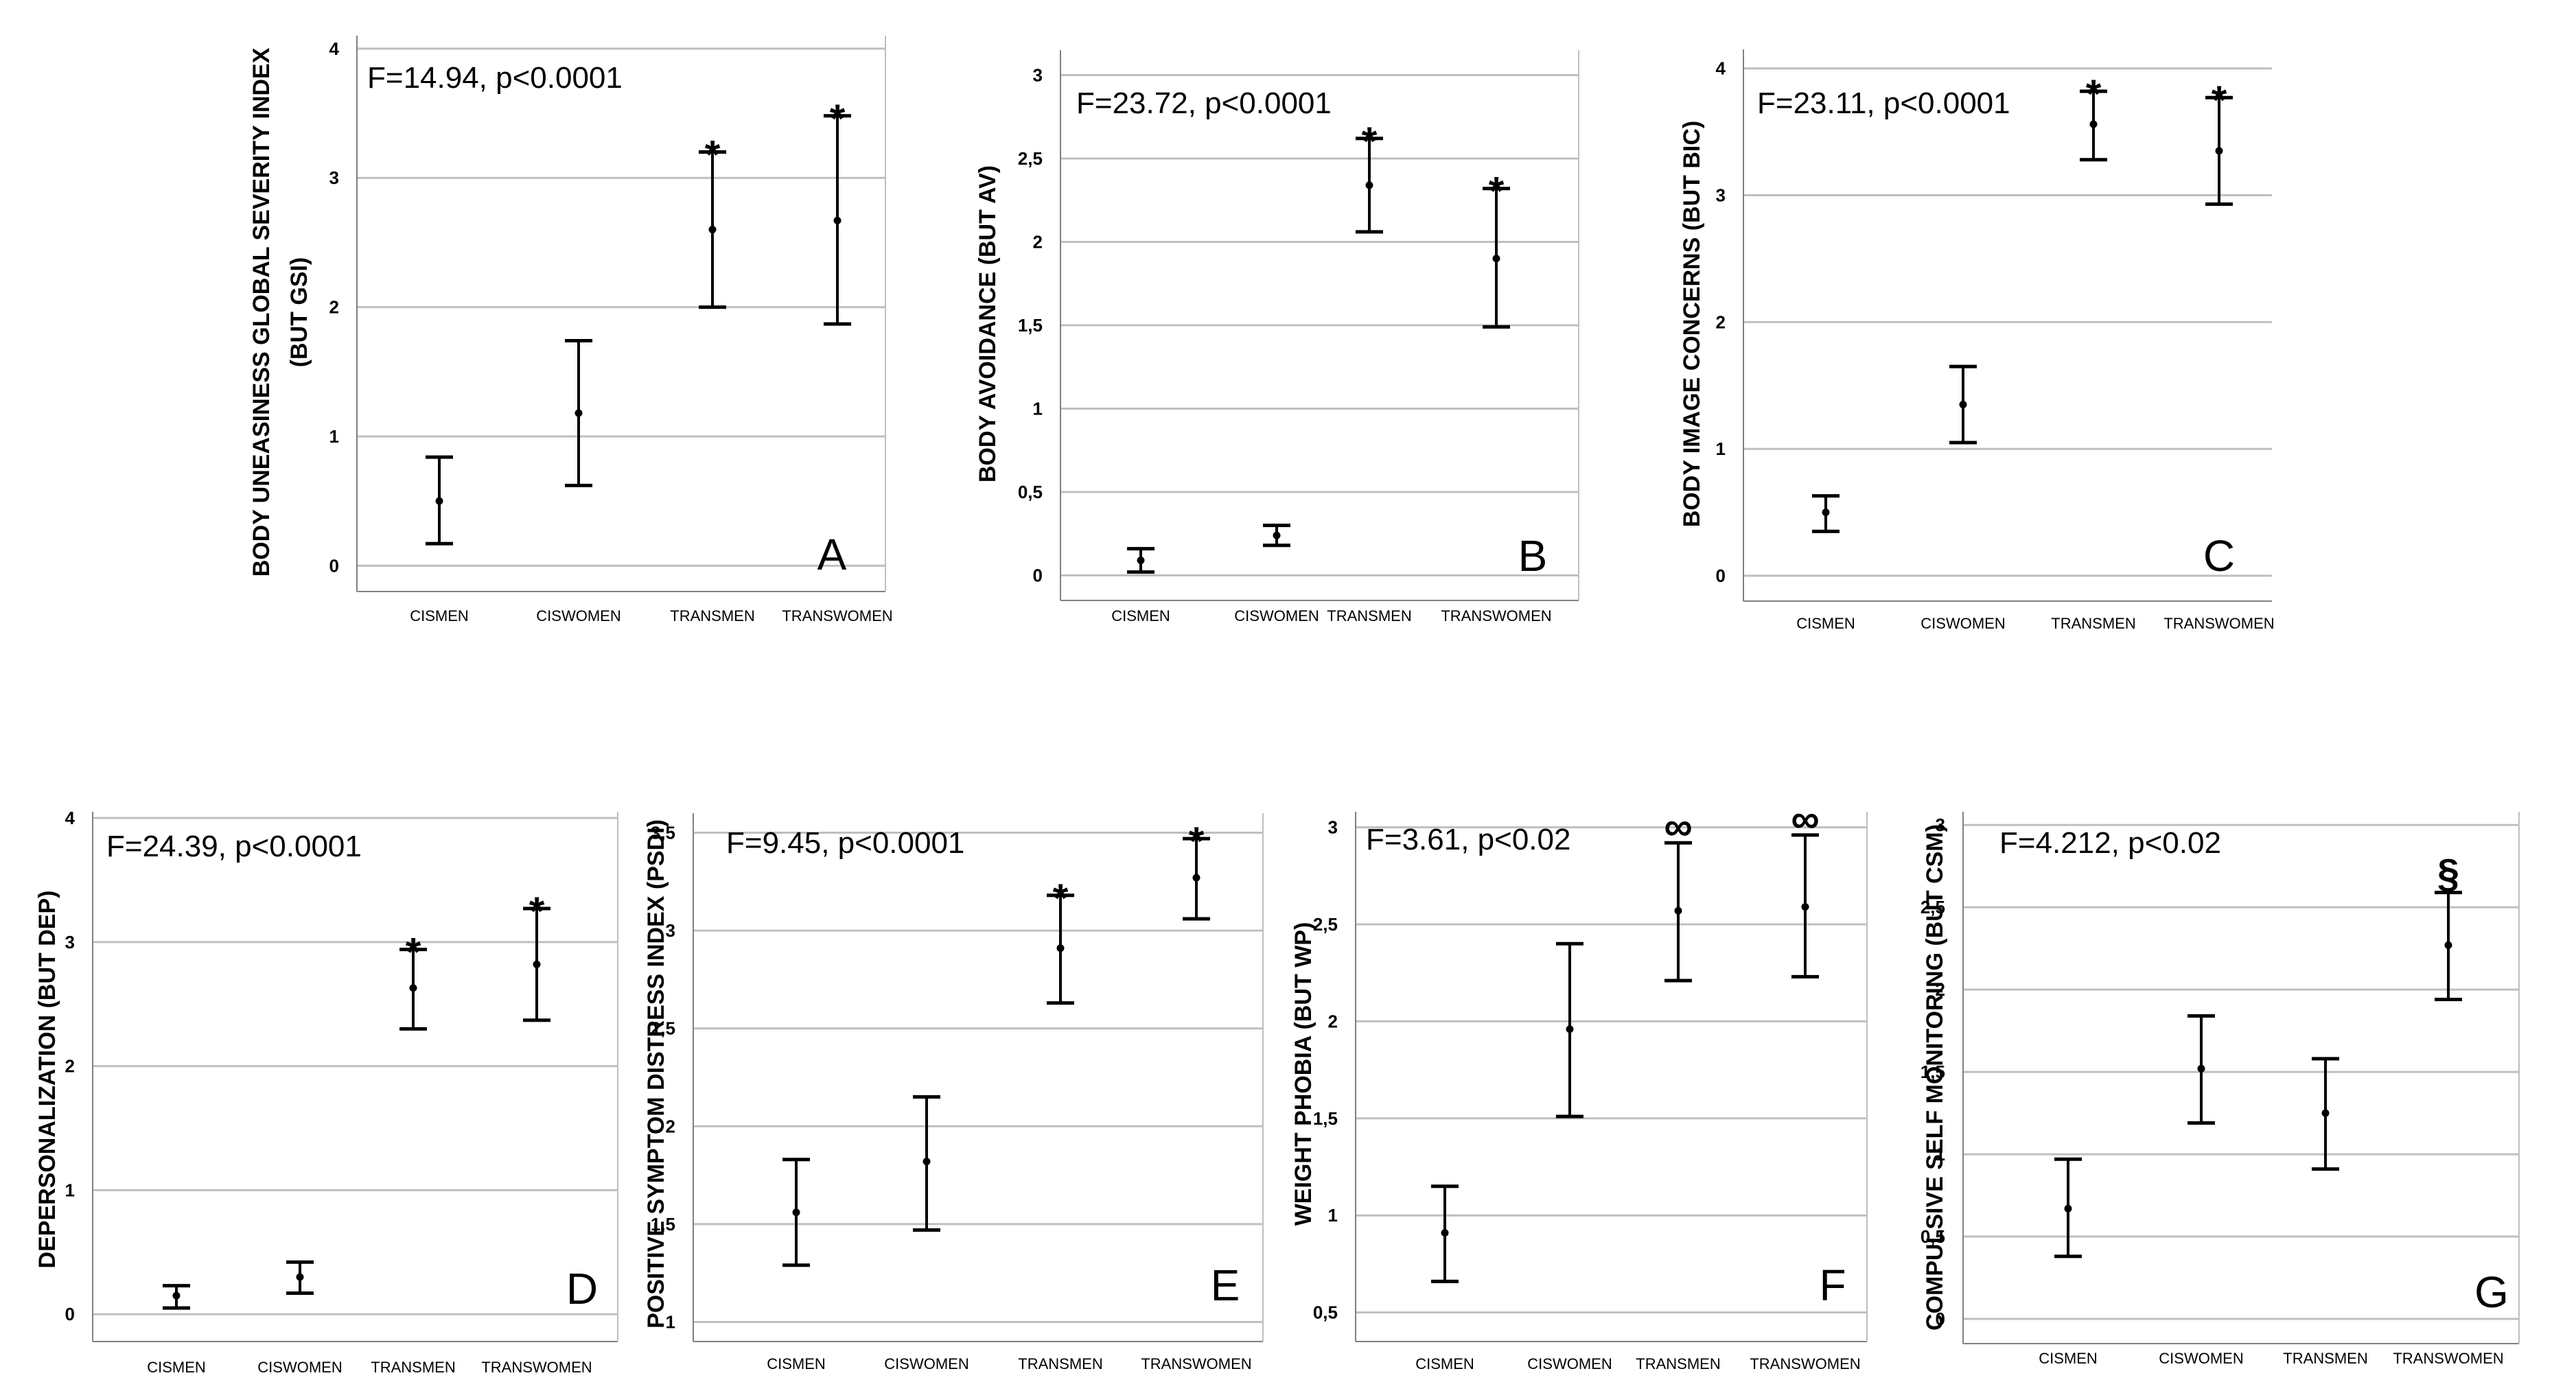  I want to click on stat-annotation: F=23.11, p<0.0001, so click(1883, 103).